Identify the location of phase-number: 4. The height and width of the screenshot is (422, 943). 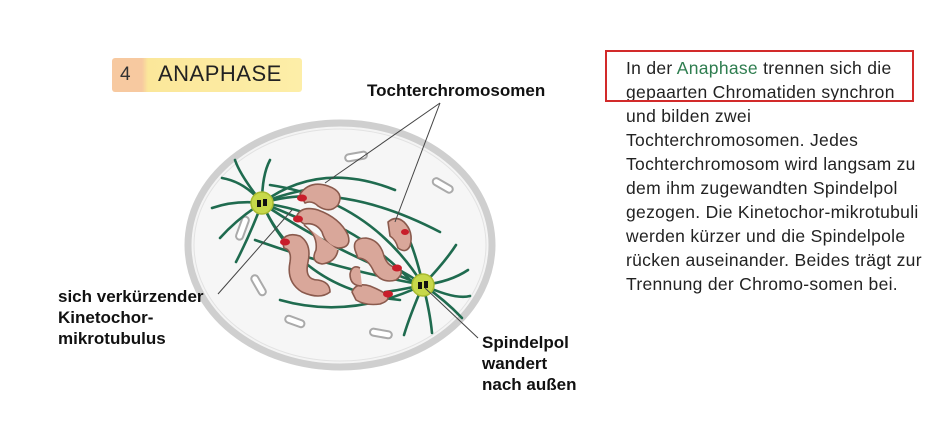
(125, 74).